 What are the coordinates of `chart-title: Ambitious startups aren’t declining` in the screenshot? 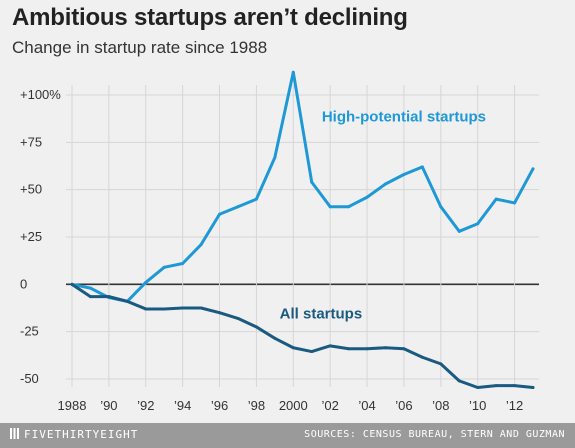 It's located at (210, 17).